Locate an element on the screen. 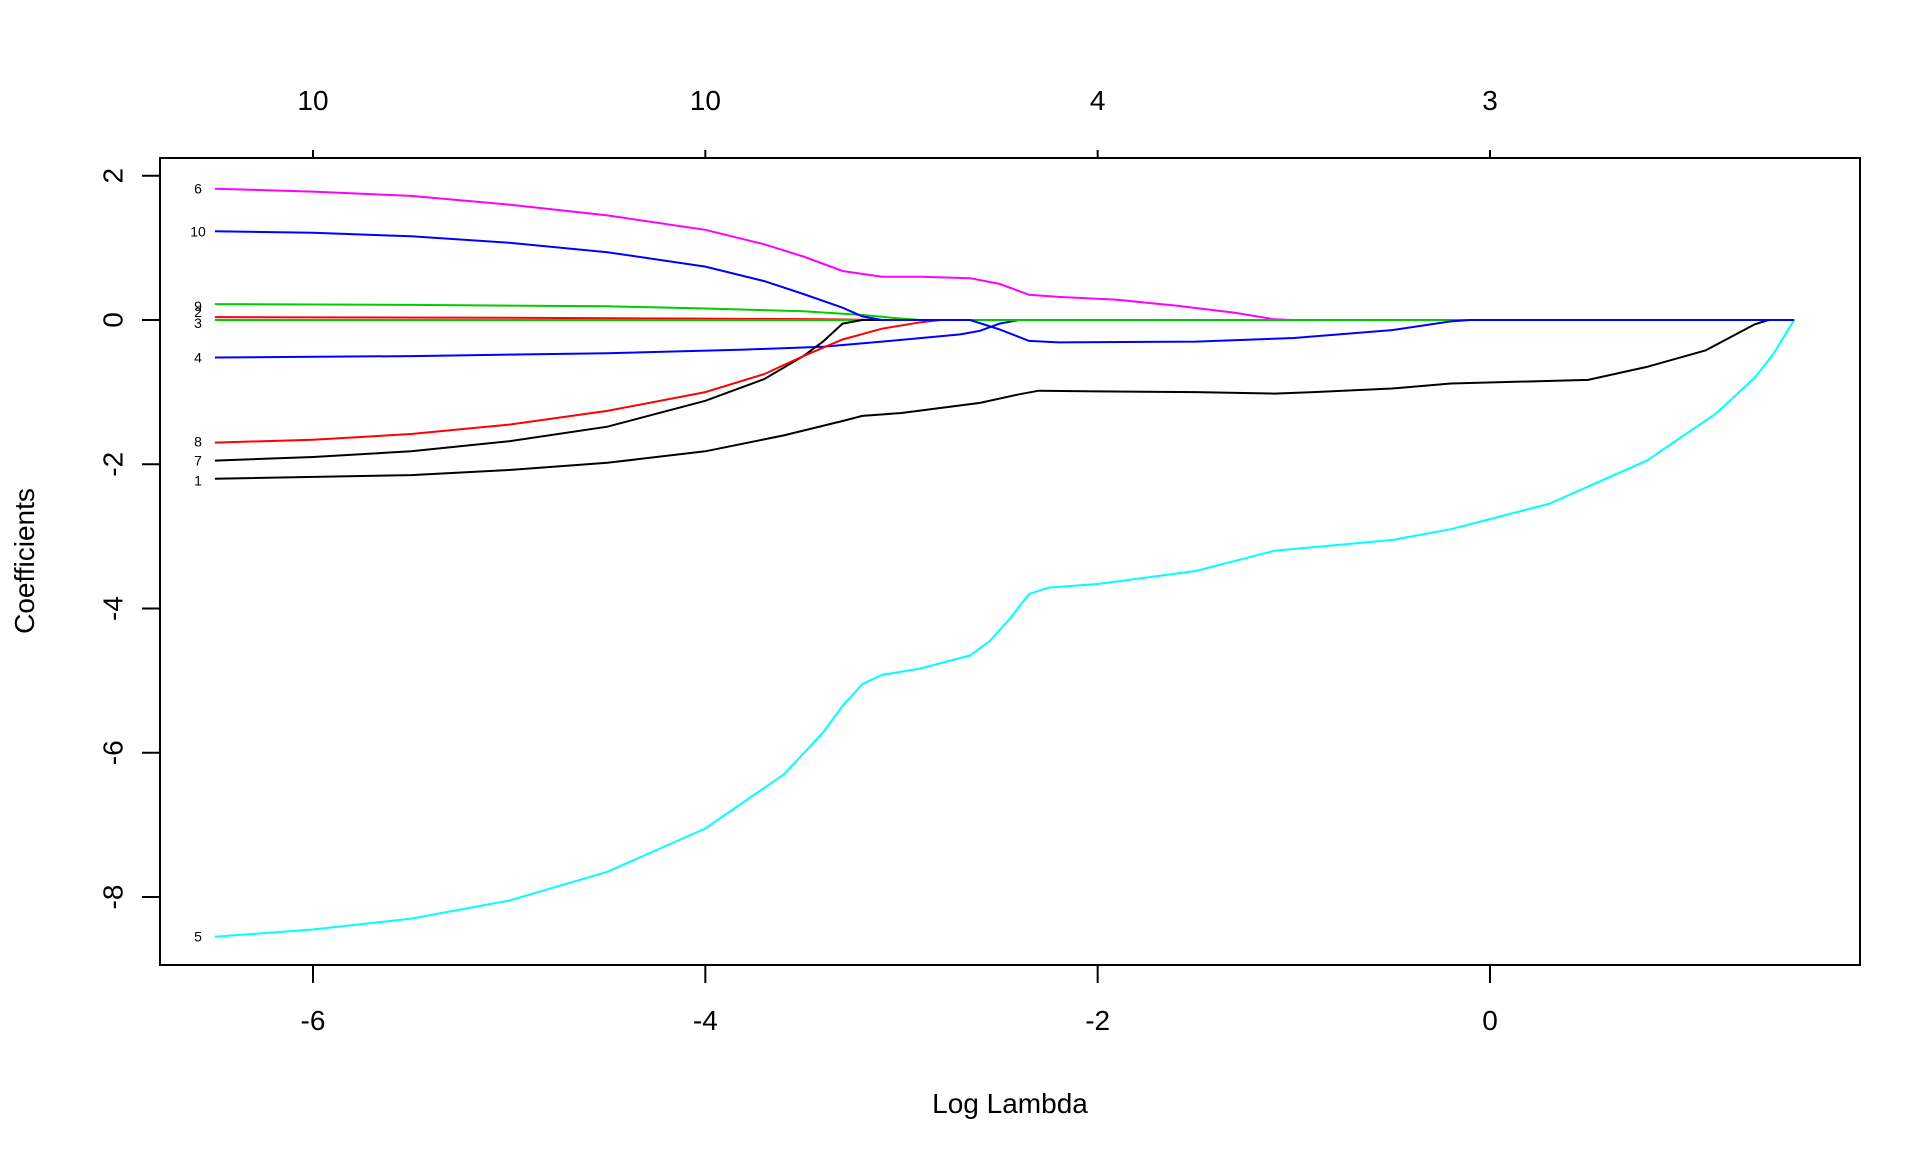  x-tick-label-bottom: -2 is located at coordinates (1097, 1020).